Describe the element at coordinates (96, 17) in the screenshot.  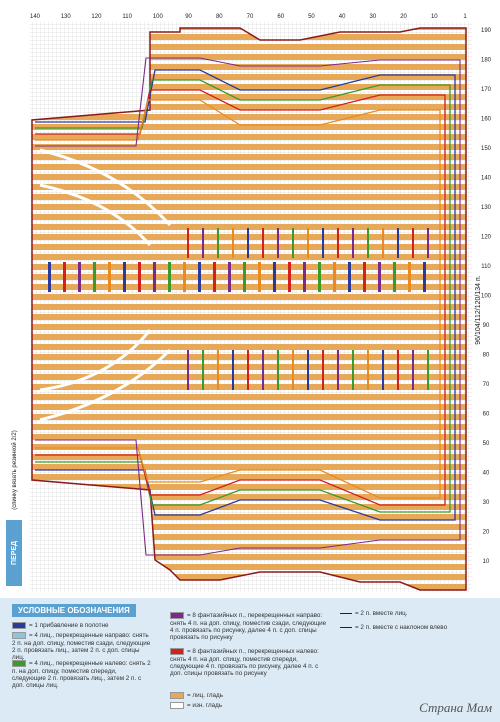
I see `top-scale-label: 120` at that location.